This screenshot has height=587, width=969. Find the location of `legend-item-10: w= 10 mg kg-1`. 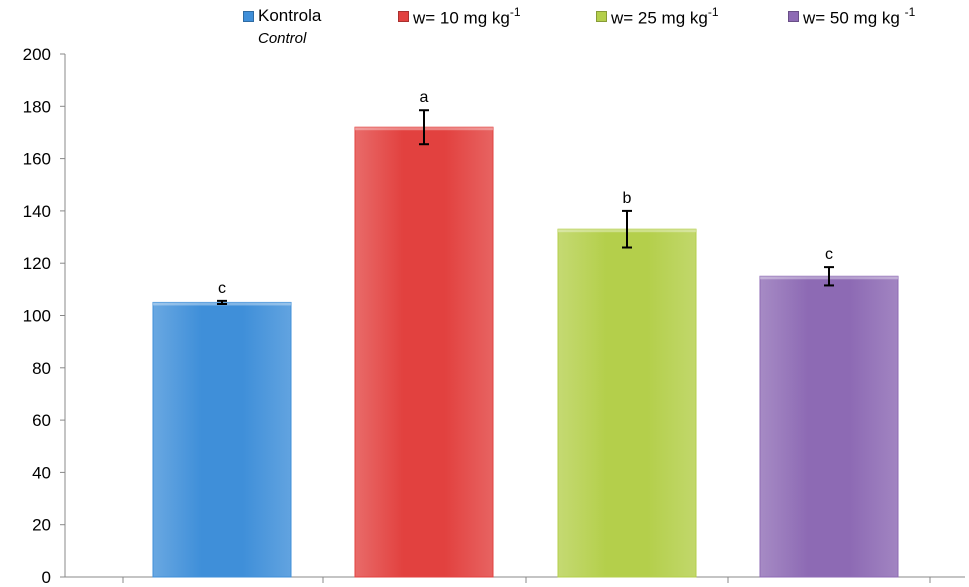

legend-item-10: w= 10 mg kg-1 is located at coordinates (459, 17).